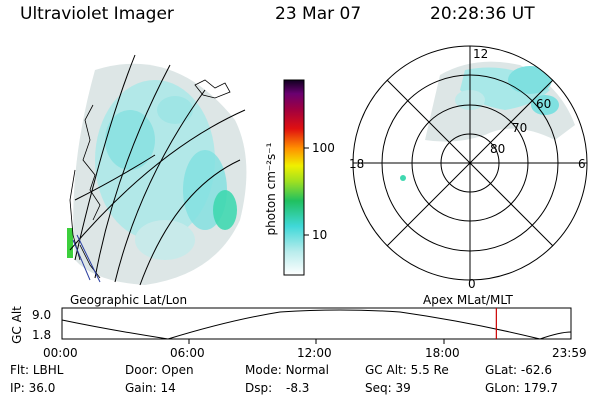 The height and width of the screenshot is (400, 600). What do you see at coordinates (502, 388) in the screenshot?
I see `glon-label: GLon:` at bounding box center [502, 388].